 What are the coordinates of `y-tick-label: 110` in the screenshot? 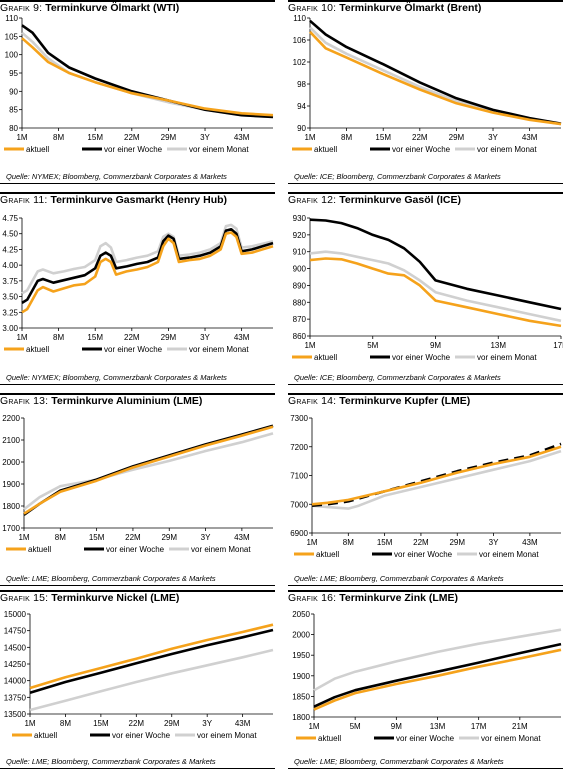 It's located at (299, 18).